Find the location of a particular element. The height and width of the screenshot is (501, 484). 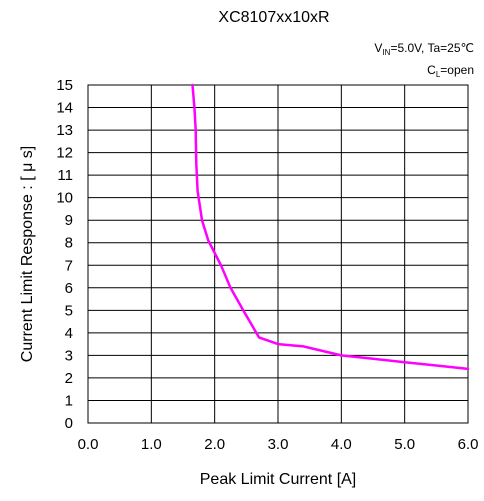

y-tick-label: 0 is located at coordinates (69, 423).